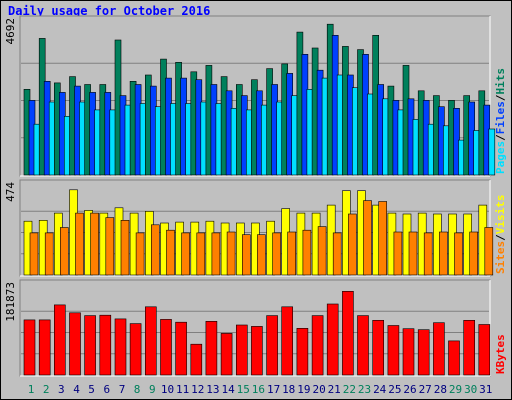 The width and height of the screenshot is (512, 400). What do you see at coordinates (106, 389) in the screenshot?
I see `day-label-6: 6` at bounding box center [106, 389].